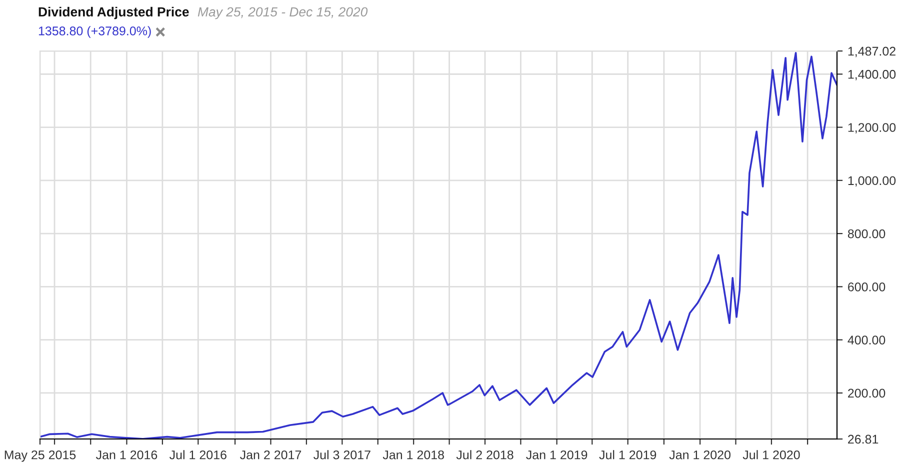 The width and height of the screenshot is (899, 467). What do you see at coordinates (872, 181) in the screenshot?
I see `y-tick-label: 1,000.00` at bounding box center [872, 181].